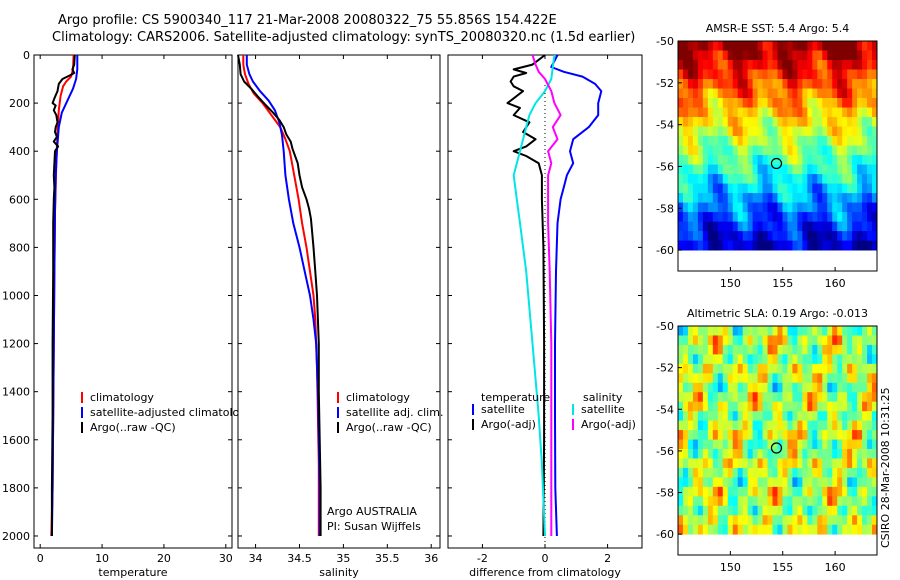 The image size is (900, 580). What do you see at coordinates (778, 28) in the screenshot?
I see `map-title: AMSR-E SST: 5.4 Argo: 5.4` at bounding box center [778, 28].